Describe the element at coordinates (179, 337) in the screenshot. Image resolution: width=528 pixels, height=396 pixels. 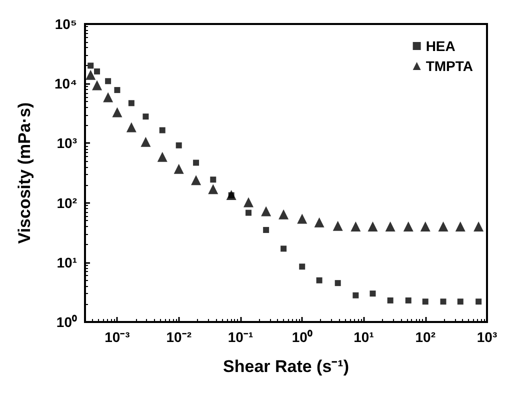
I see `x-tick-label: 10⁻²` at that location.